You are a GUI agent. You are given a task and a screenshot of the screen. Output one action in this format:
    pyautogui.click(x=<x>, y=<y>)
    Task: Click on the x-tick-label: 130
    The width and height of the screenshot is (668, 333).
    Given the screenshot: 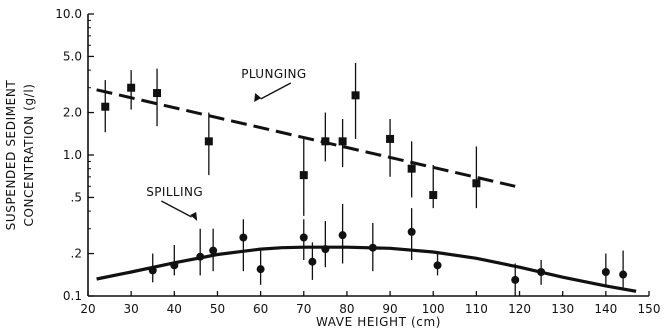 What is the action you would take?
    pyautogui.click(x=562, y=309)
    